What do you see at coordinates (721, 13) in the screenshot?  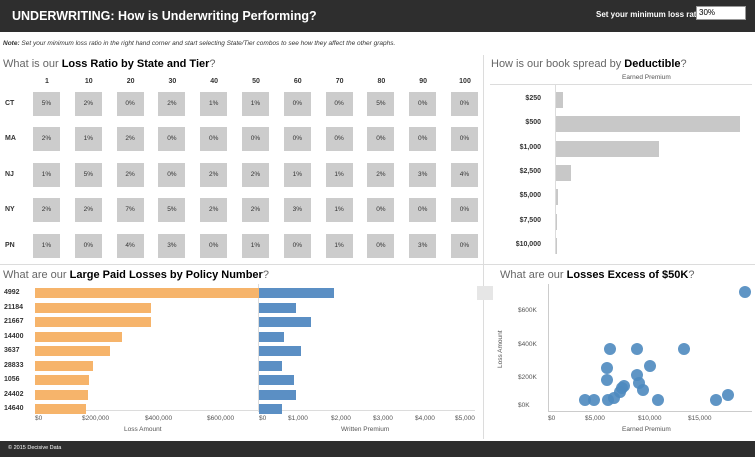 I see `min-loss-input: 30%` at bounding box center [721, 13].